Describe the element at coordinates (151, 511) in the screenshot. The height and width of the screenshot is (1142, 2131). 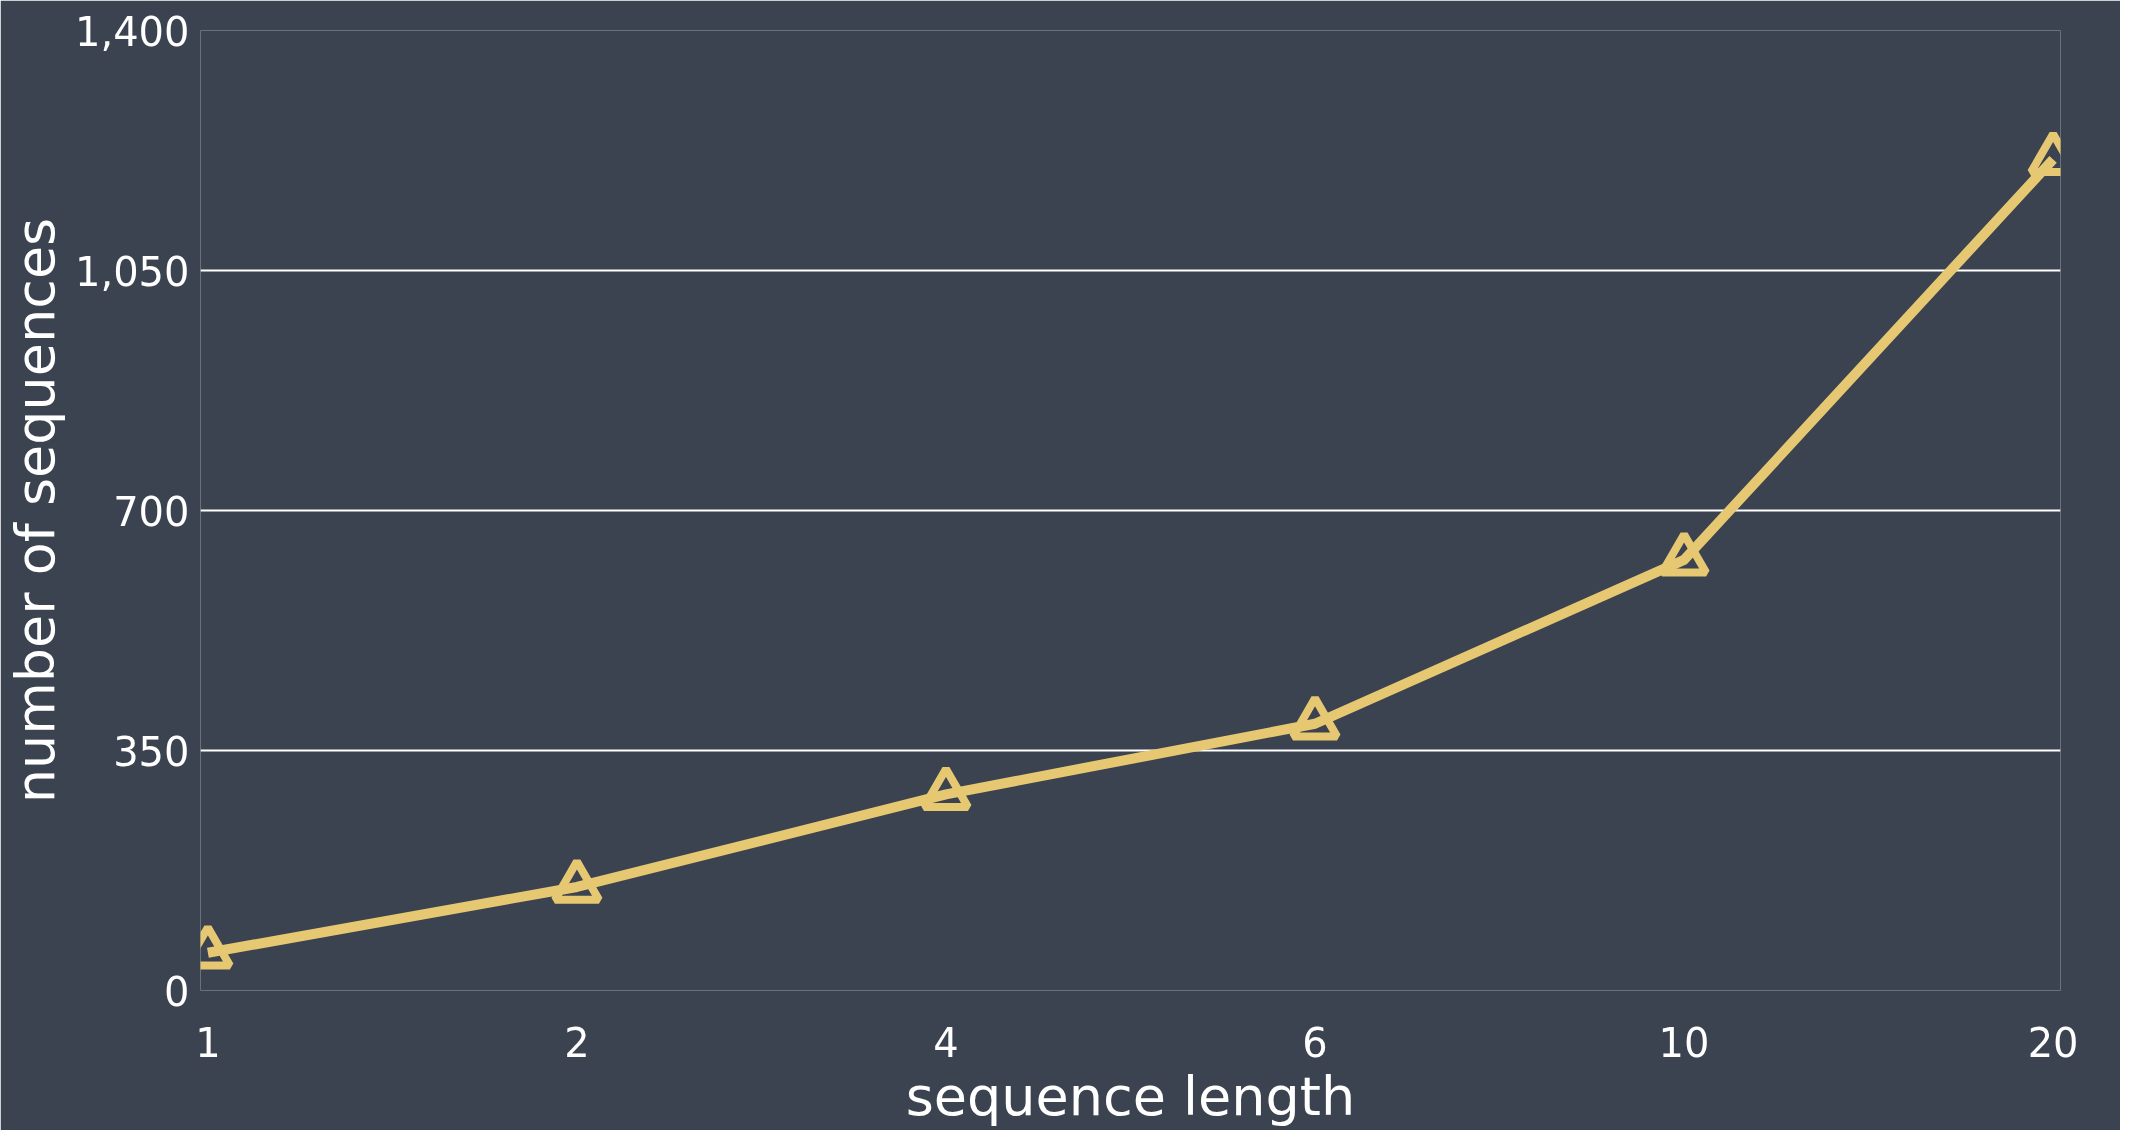
I see `y-tick-label: 700` at that location.